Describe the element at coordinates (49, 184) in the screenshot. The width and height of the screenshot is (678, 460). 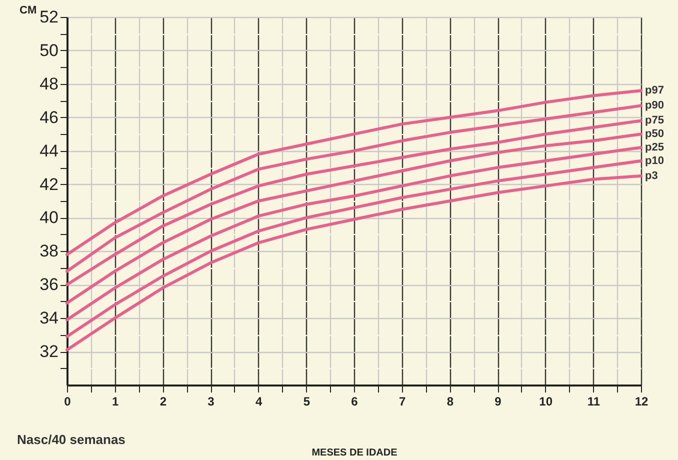
I see `y-tick-label: 42` at that location.